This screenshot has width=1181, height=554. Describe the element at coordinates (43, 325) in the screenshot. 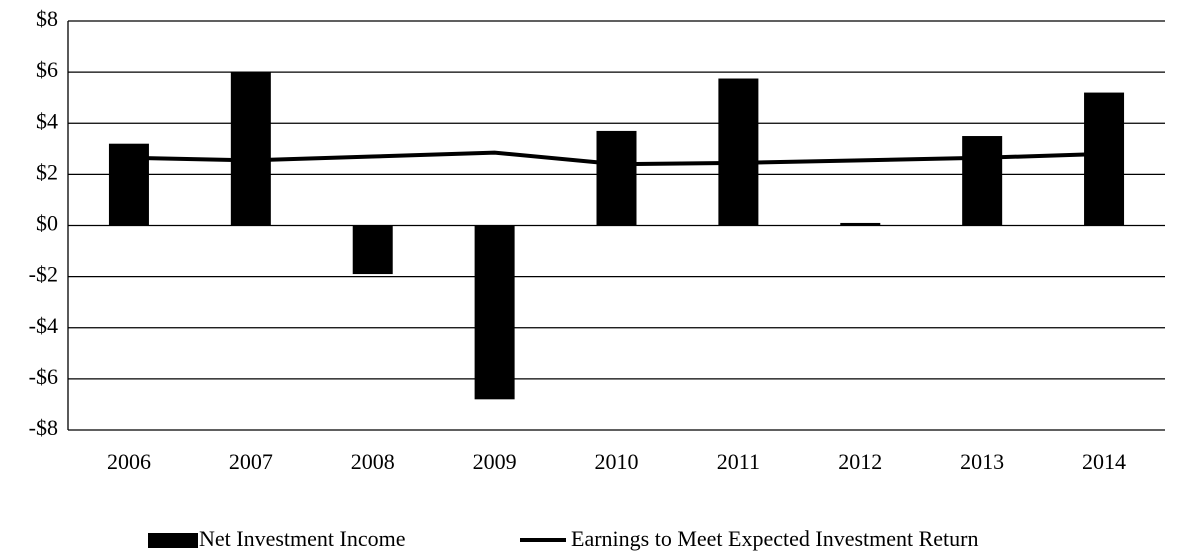

I see `y-tick-label: -$4` at that location.